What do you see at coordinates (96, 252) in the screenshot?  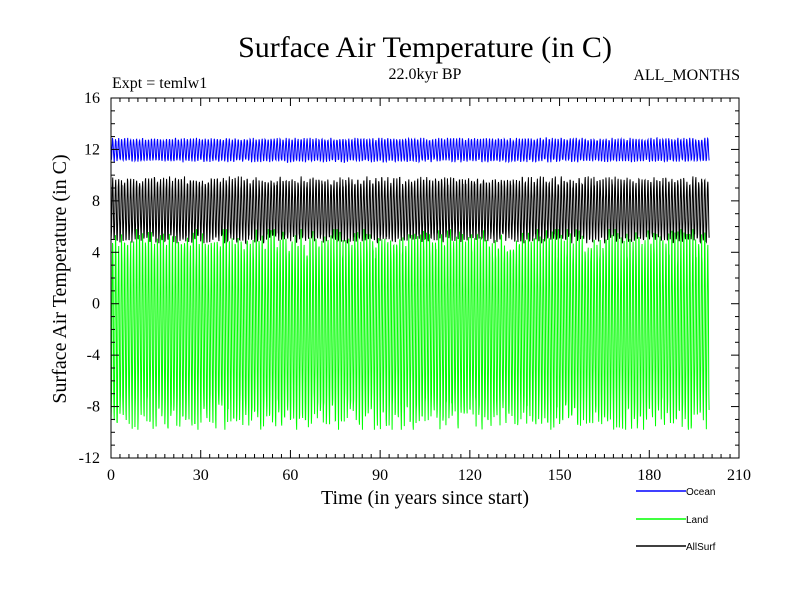 I see `y-tick-label: 4` at bounding box center [96, 252].